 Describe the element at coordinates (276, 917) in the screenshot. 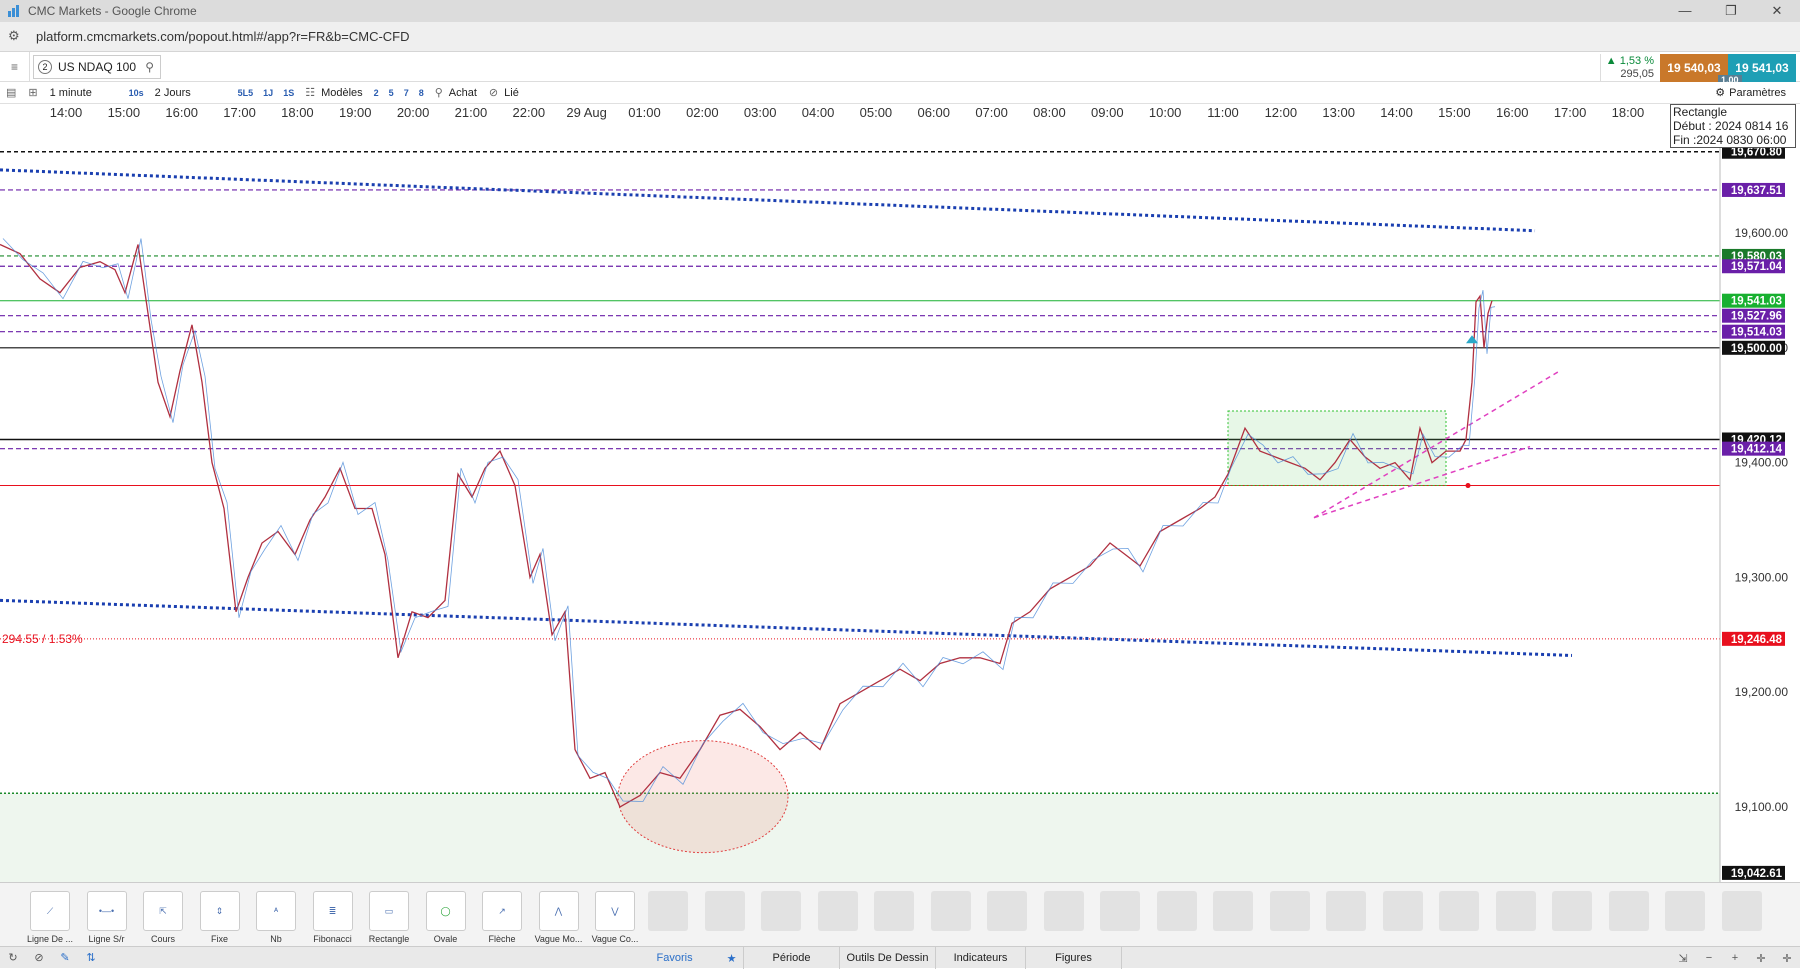

I see `draw-tool: ᴬ Nb` at that location.